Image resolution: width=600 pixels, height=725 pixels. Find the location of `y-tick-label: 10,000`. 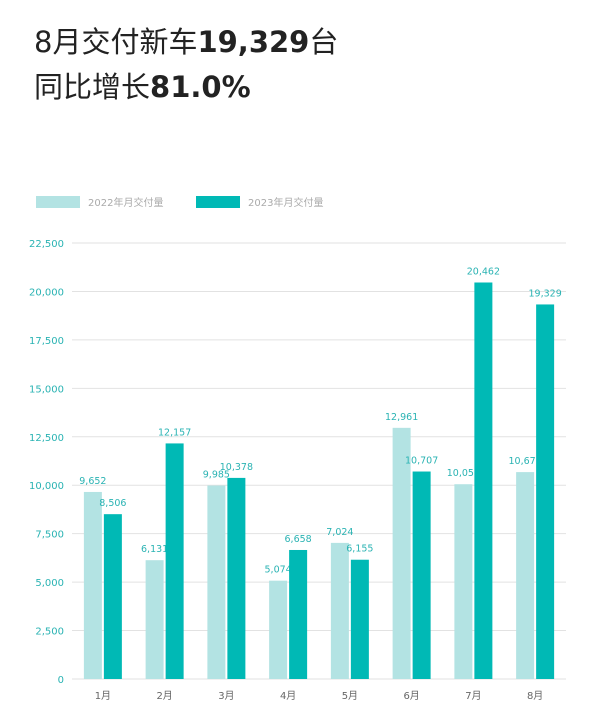

y-tick-label: 10,000 is located at coordinates (46, 486).